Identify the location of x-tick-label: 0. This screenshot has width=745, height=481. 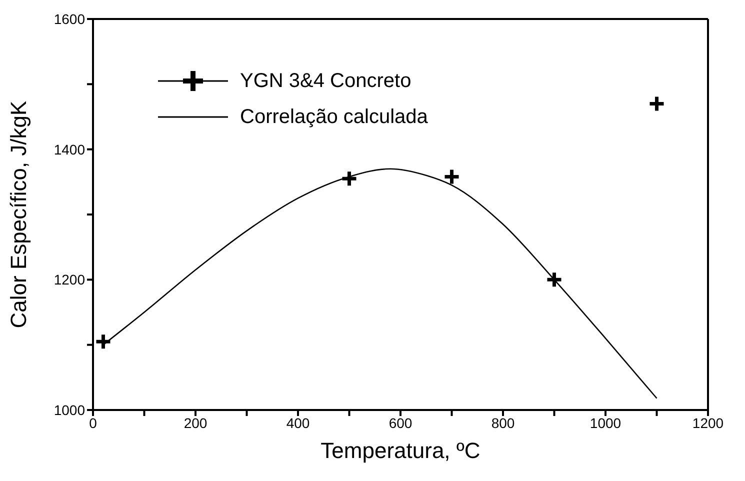
(93, 422).